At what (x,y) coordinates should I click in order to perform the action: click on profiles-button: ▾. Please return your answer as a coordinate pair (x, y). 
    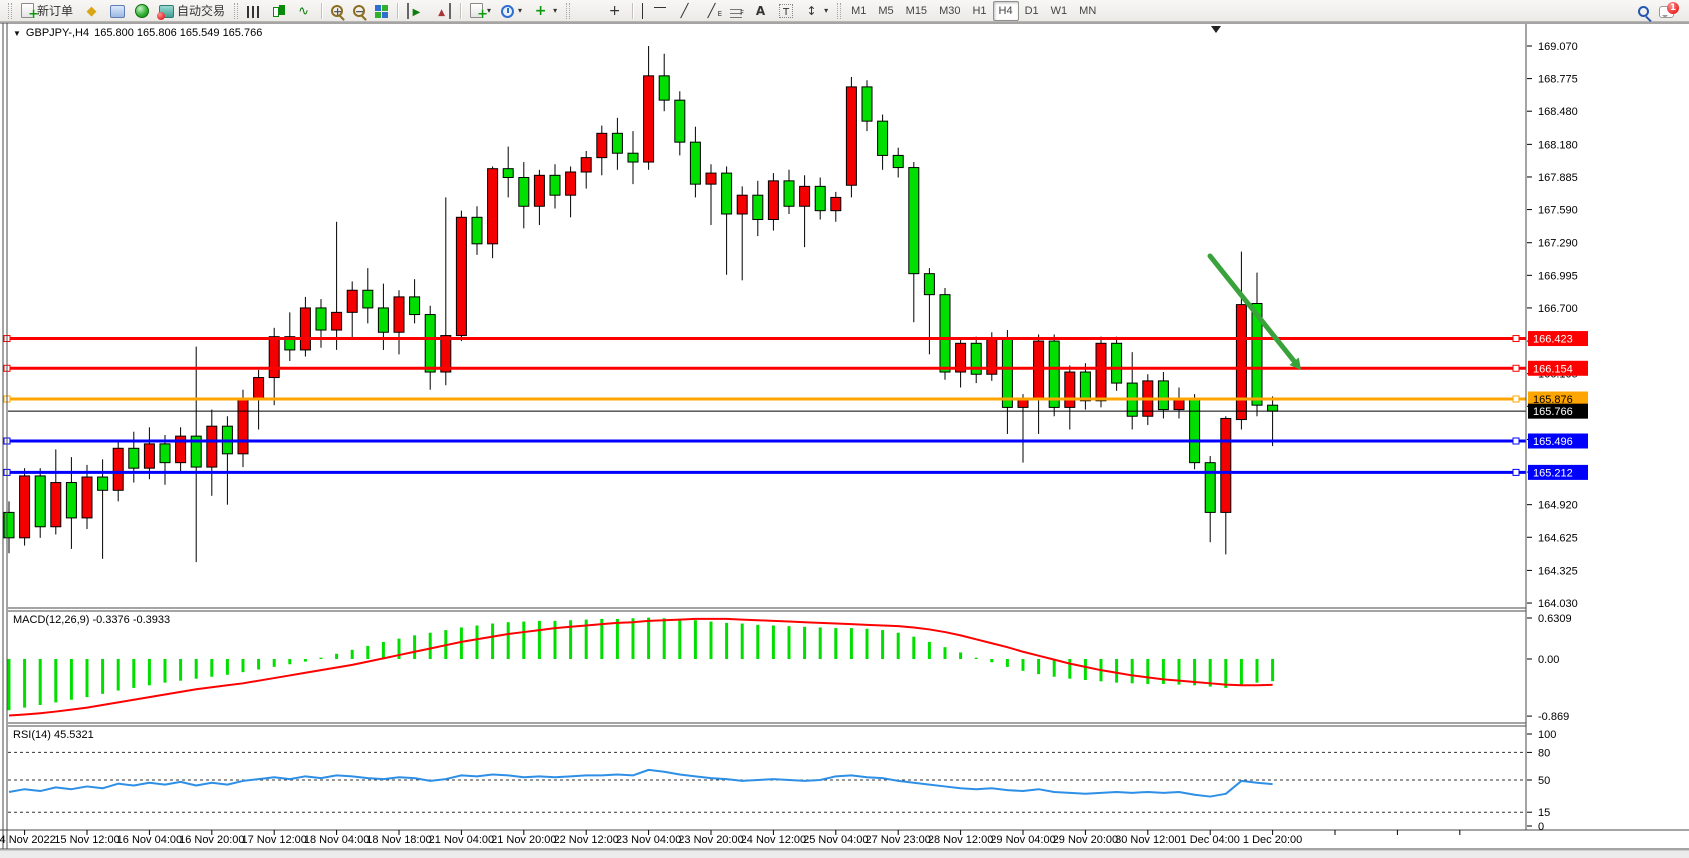
    Looking at the image, I should click on (511, 11).